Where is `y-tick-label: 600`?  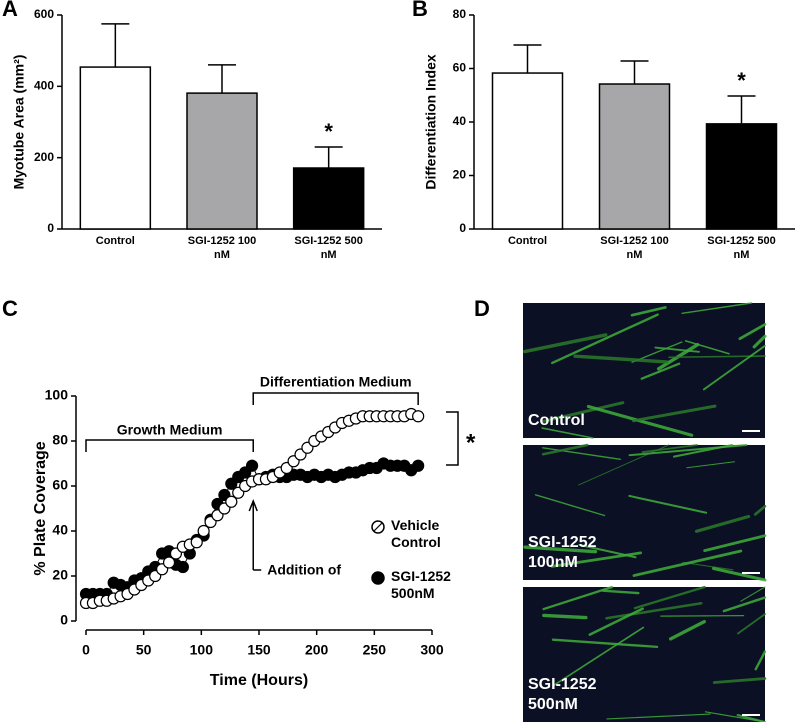
y-tick-label: 600 is located at coordinates (44, 14).